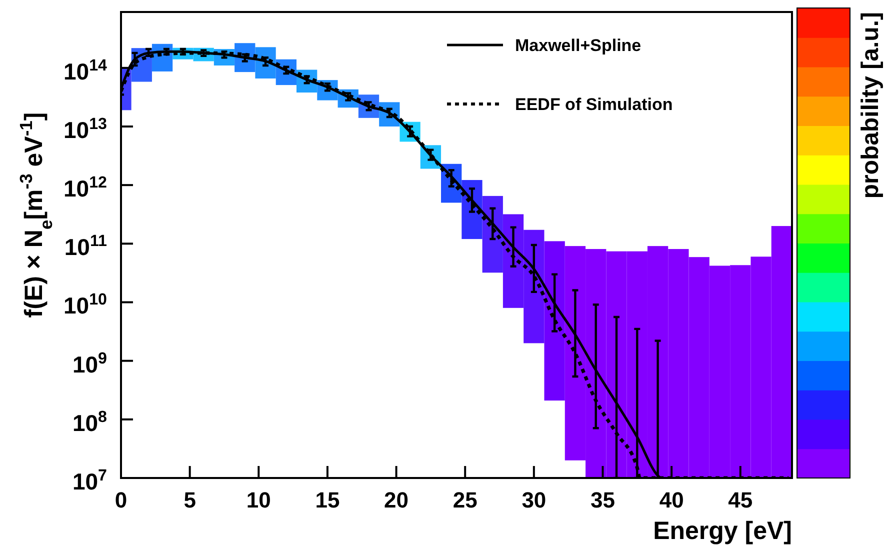 Image resolution: width=885 pixels, height=545 pixels. What do you see at coordinates (578, 45) in the screenshot?
I see `legend-label: Maxwell+Spline` at bounding box center [578, 45].